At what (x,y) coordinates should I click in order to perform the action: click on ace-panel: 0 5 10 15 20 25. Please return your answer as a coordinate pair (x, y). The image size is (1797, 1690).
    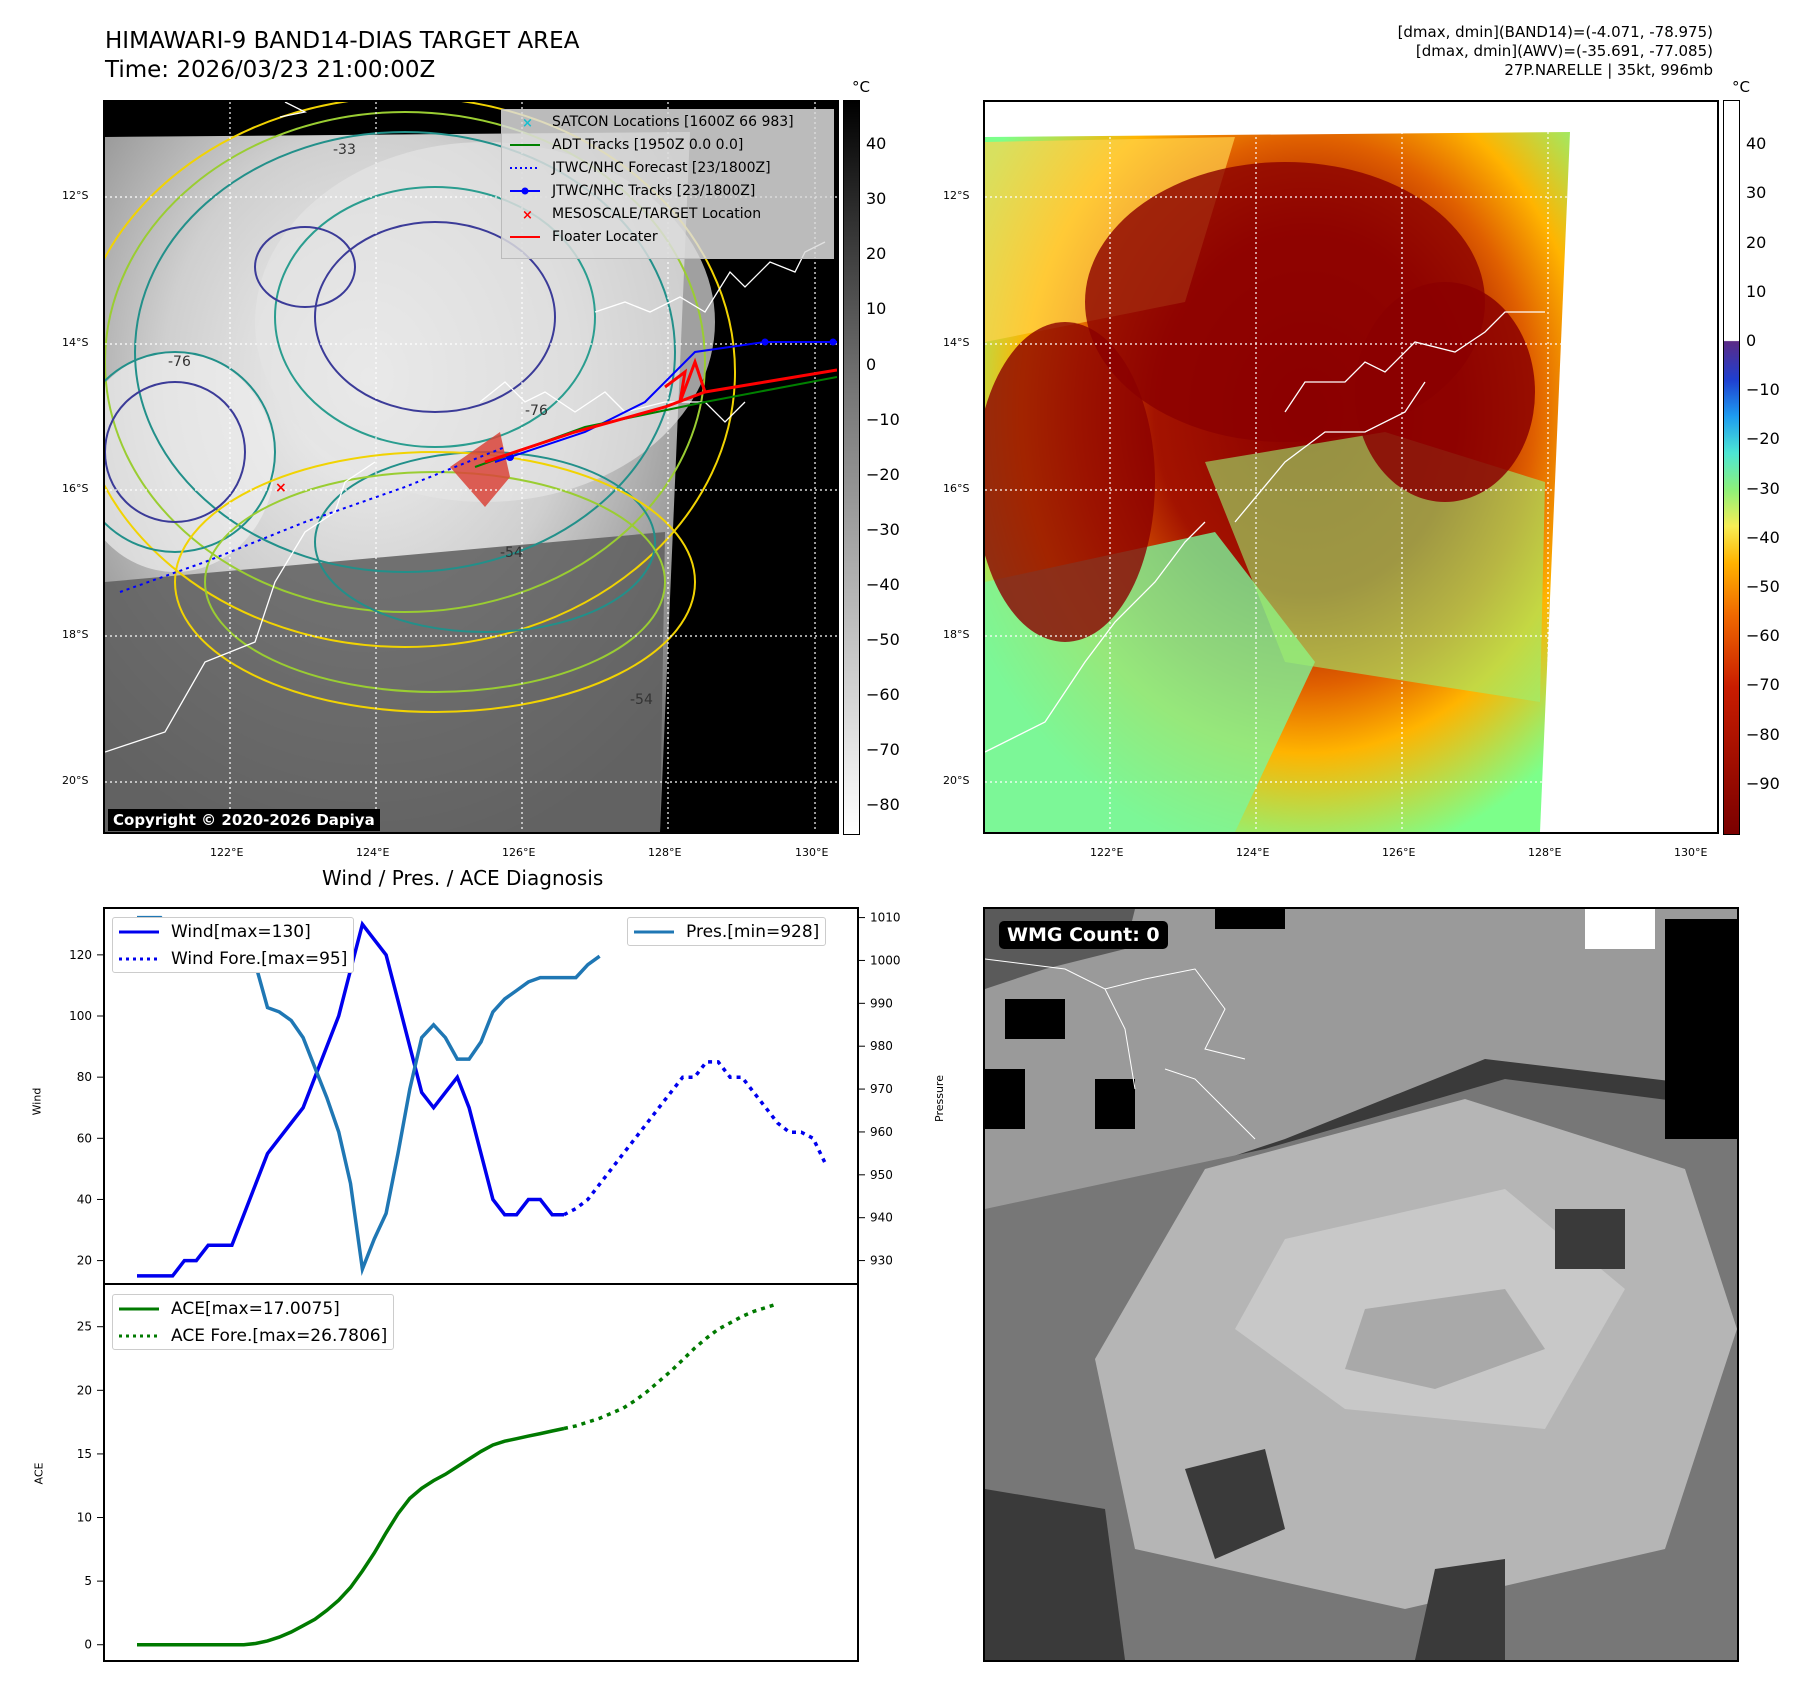
    Looking at the image, I should click on (428, 1477).